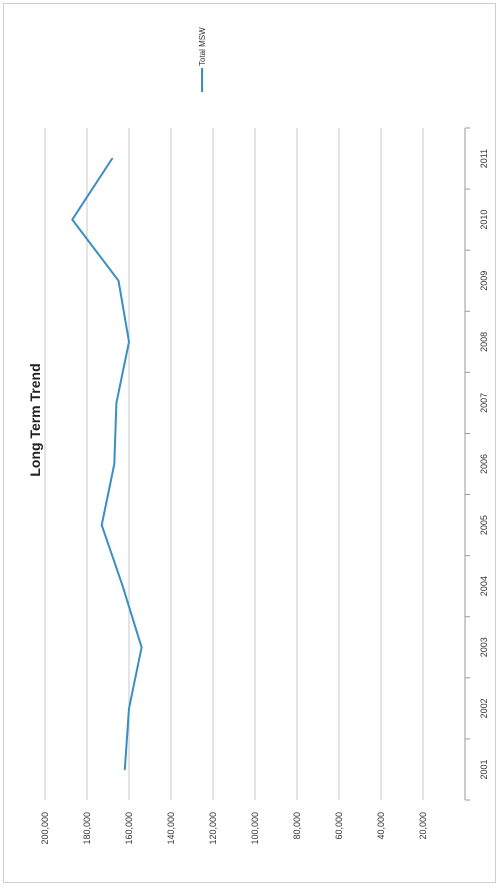  What do you see at coordinates (202, 46) in the screenshot?
I see `legend-label-total-msw: Total MSW` at bounding box center [202, 46].